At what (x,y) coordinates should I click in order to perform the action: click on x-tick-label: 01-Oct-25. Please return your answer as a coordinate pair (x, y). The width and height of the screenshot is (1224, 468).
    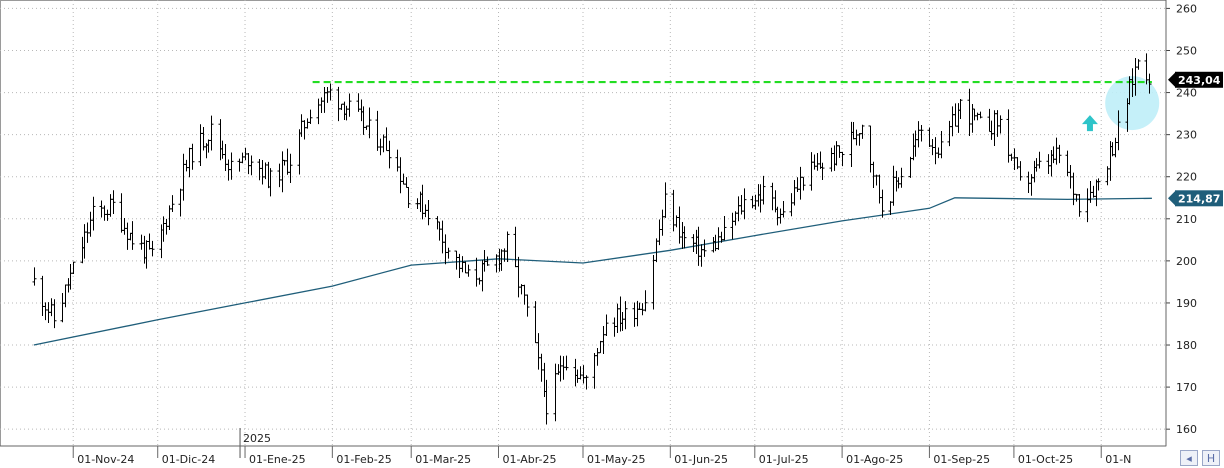
    Looking at the image, I should click on (1045, 459).